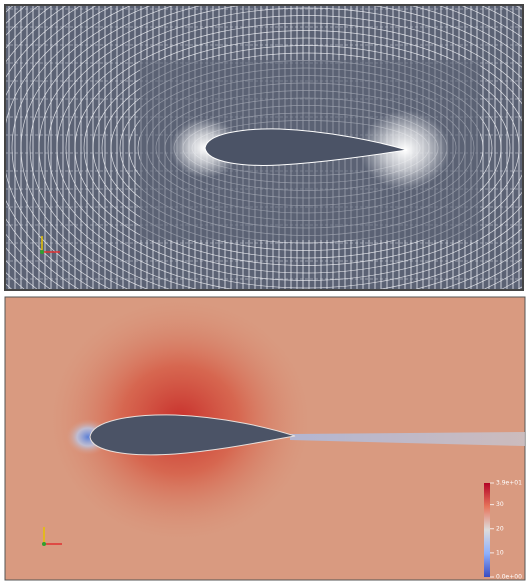 Image resolution: width=527 pixels, height=581 pixels. Describe the element at coordinates (509, 483) in the screenshot. I see `colorbar-tick-label: 3.9e+01` at that location.